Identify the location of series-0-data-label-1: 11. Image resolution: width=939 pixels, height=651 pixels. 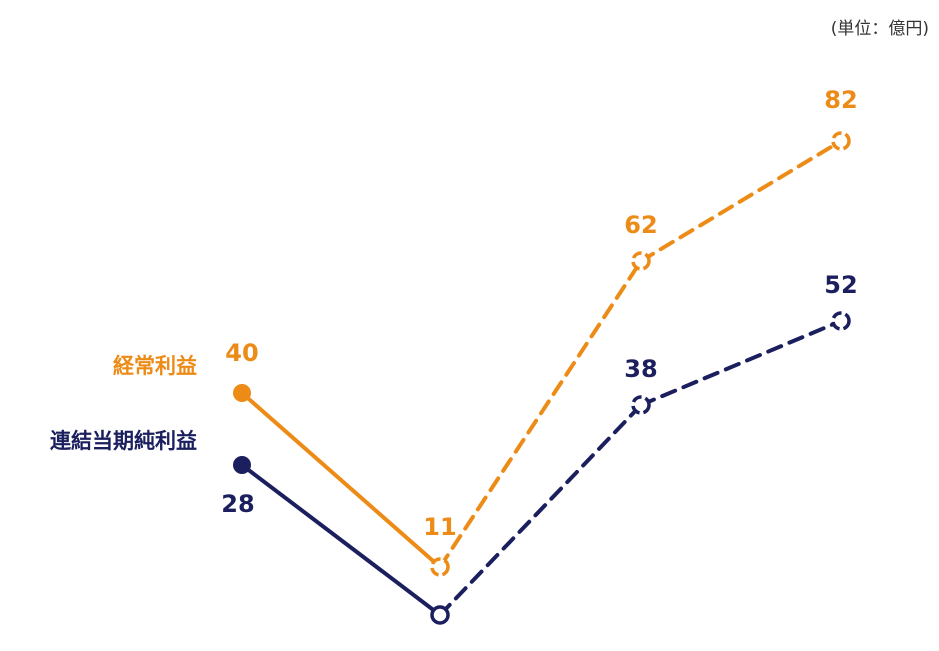
(439, 527).